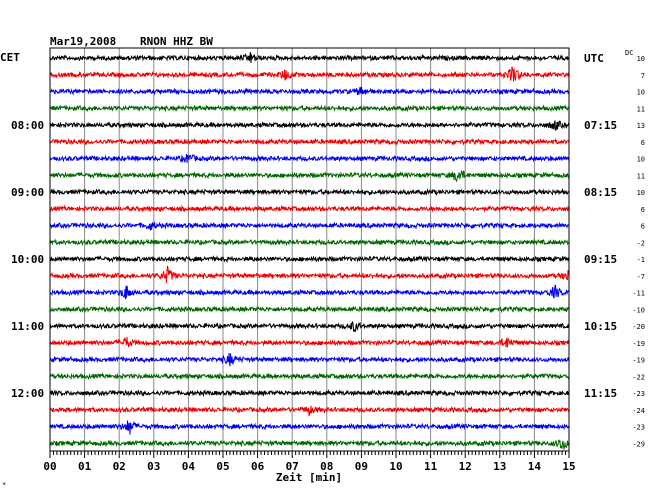 The height and width of the screenshot is (494, 650). I want to click on right-hour-label: 11:15, so click(600, 393).